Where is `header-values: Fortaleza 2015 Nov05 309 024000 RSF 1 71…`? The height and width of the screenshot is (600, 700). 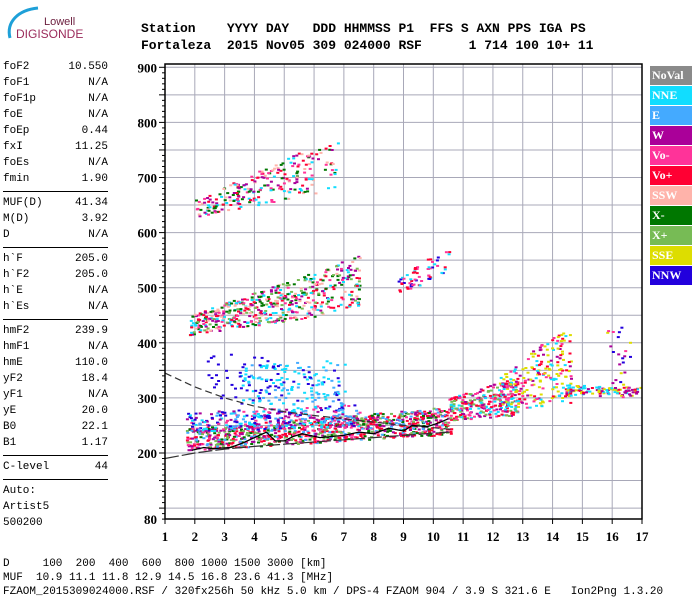 header-values: Fortaleza 2015 Nov05 309 024000 RSF 1 71… is located at coordinates (367, 45).